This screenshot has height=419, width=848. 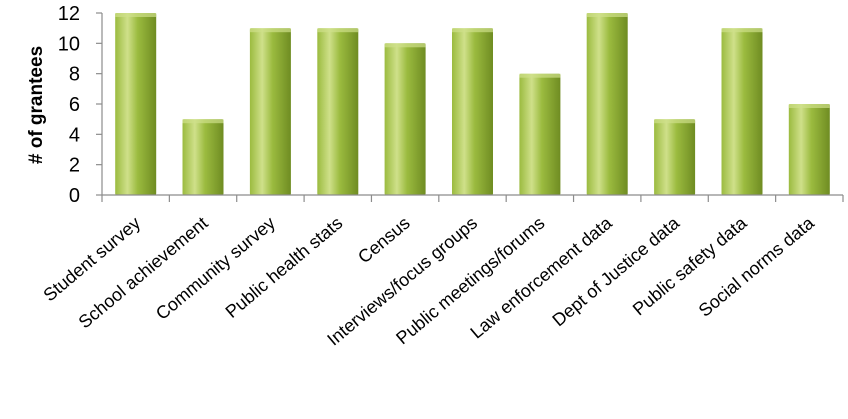 What do you see at coordinates (74, 166) in the screenshot?
I see `y-tick-label-1: 2` at bounding box center [74, 166].